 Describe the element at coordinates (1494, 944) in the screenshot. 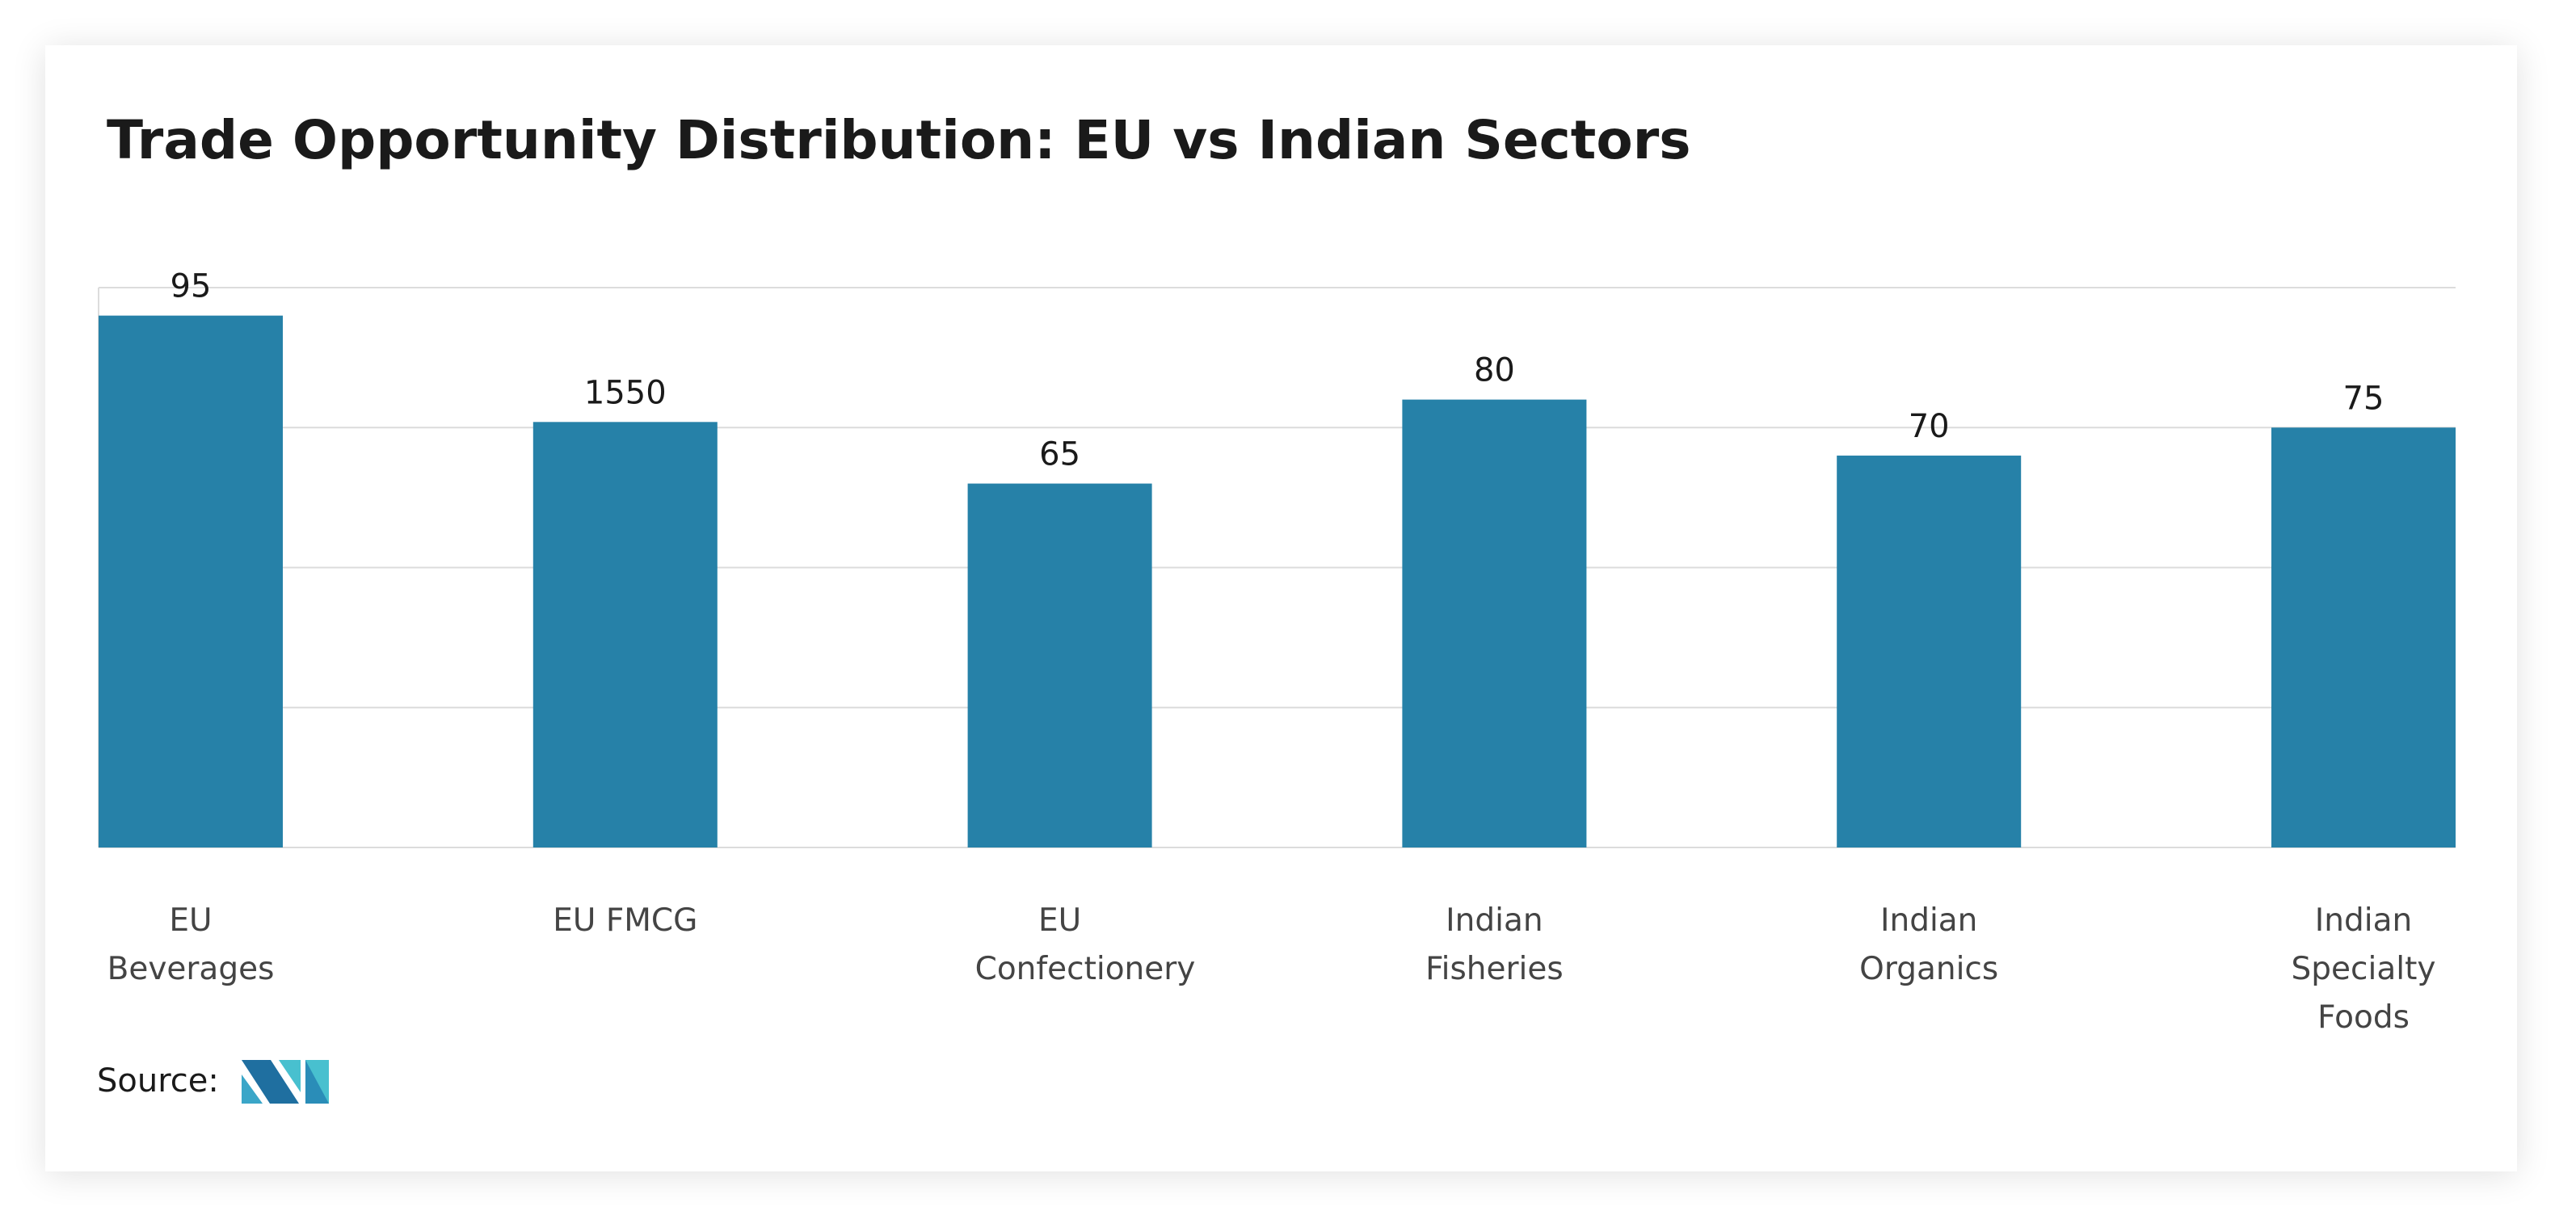

I see `x-tick-label: Indian Fisheries` at that location.